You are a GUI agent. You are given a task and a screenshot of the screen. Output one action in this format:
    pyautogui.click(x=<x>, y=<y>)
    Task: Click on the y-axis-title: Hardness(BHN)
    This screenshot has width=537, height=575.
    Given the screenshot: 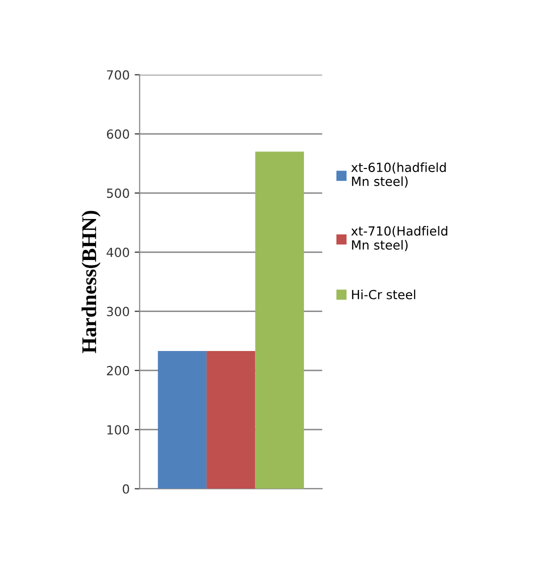 What is the action you would take?
    pyautogui.click(x=91, y=282)
    